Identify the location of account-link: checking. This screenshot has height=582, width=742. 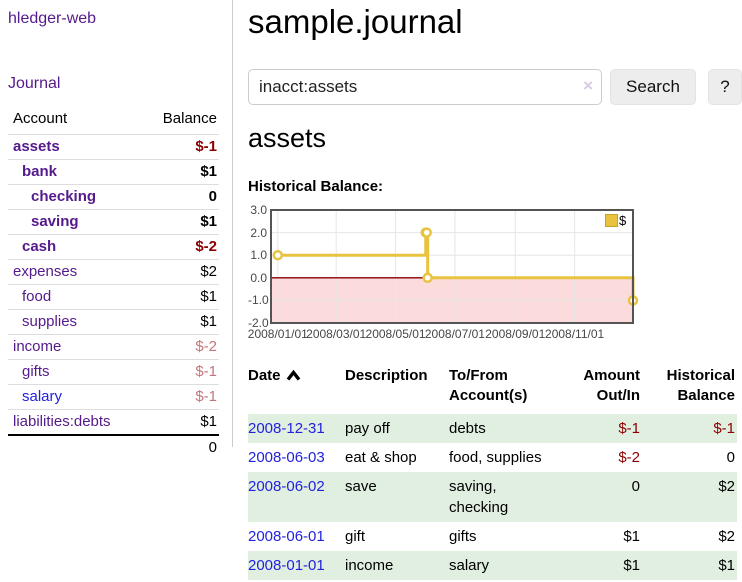
(64, 196).